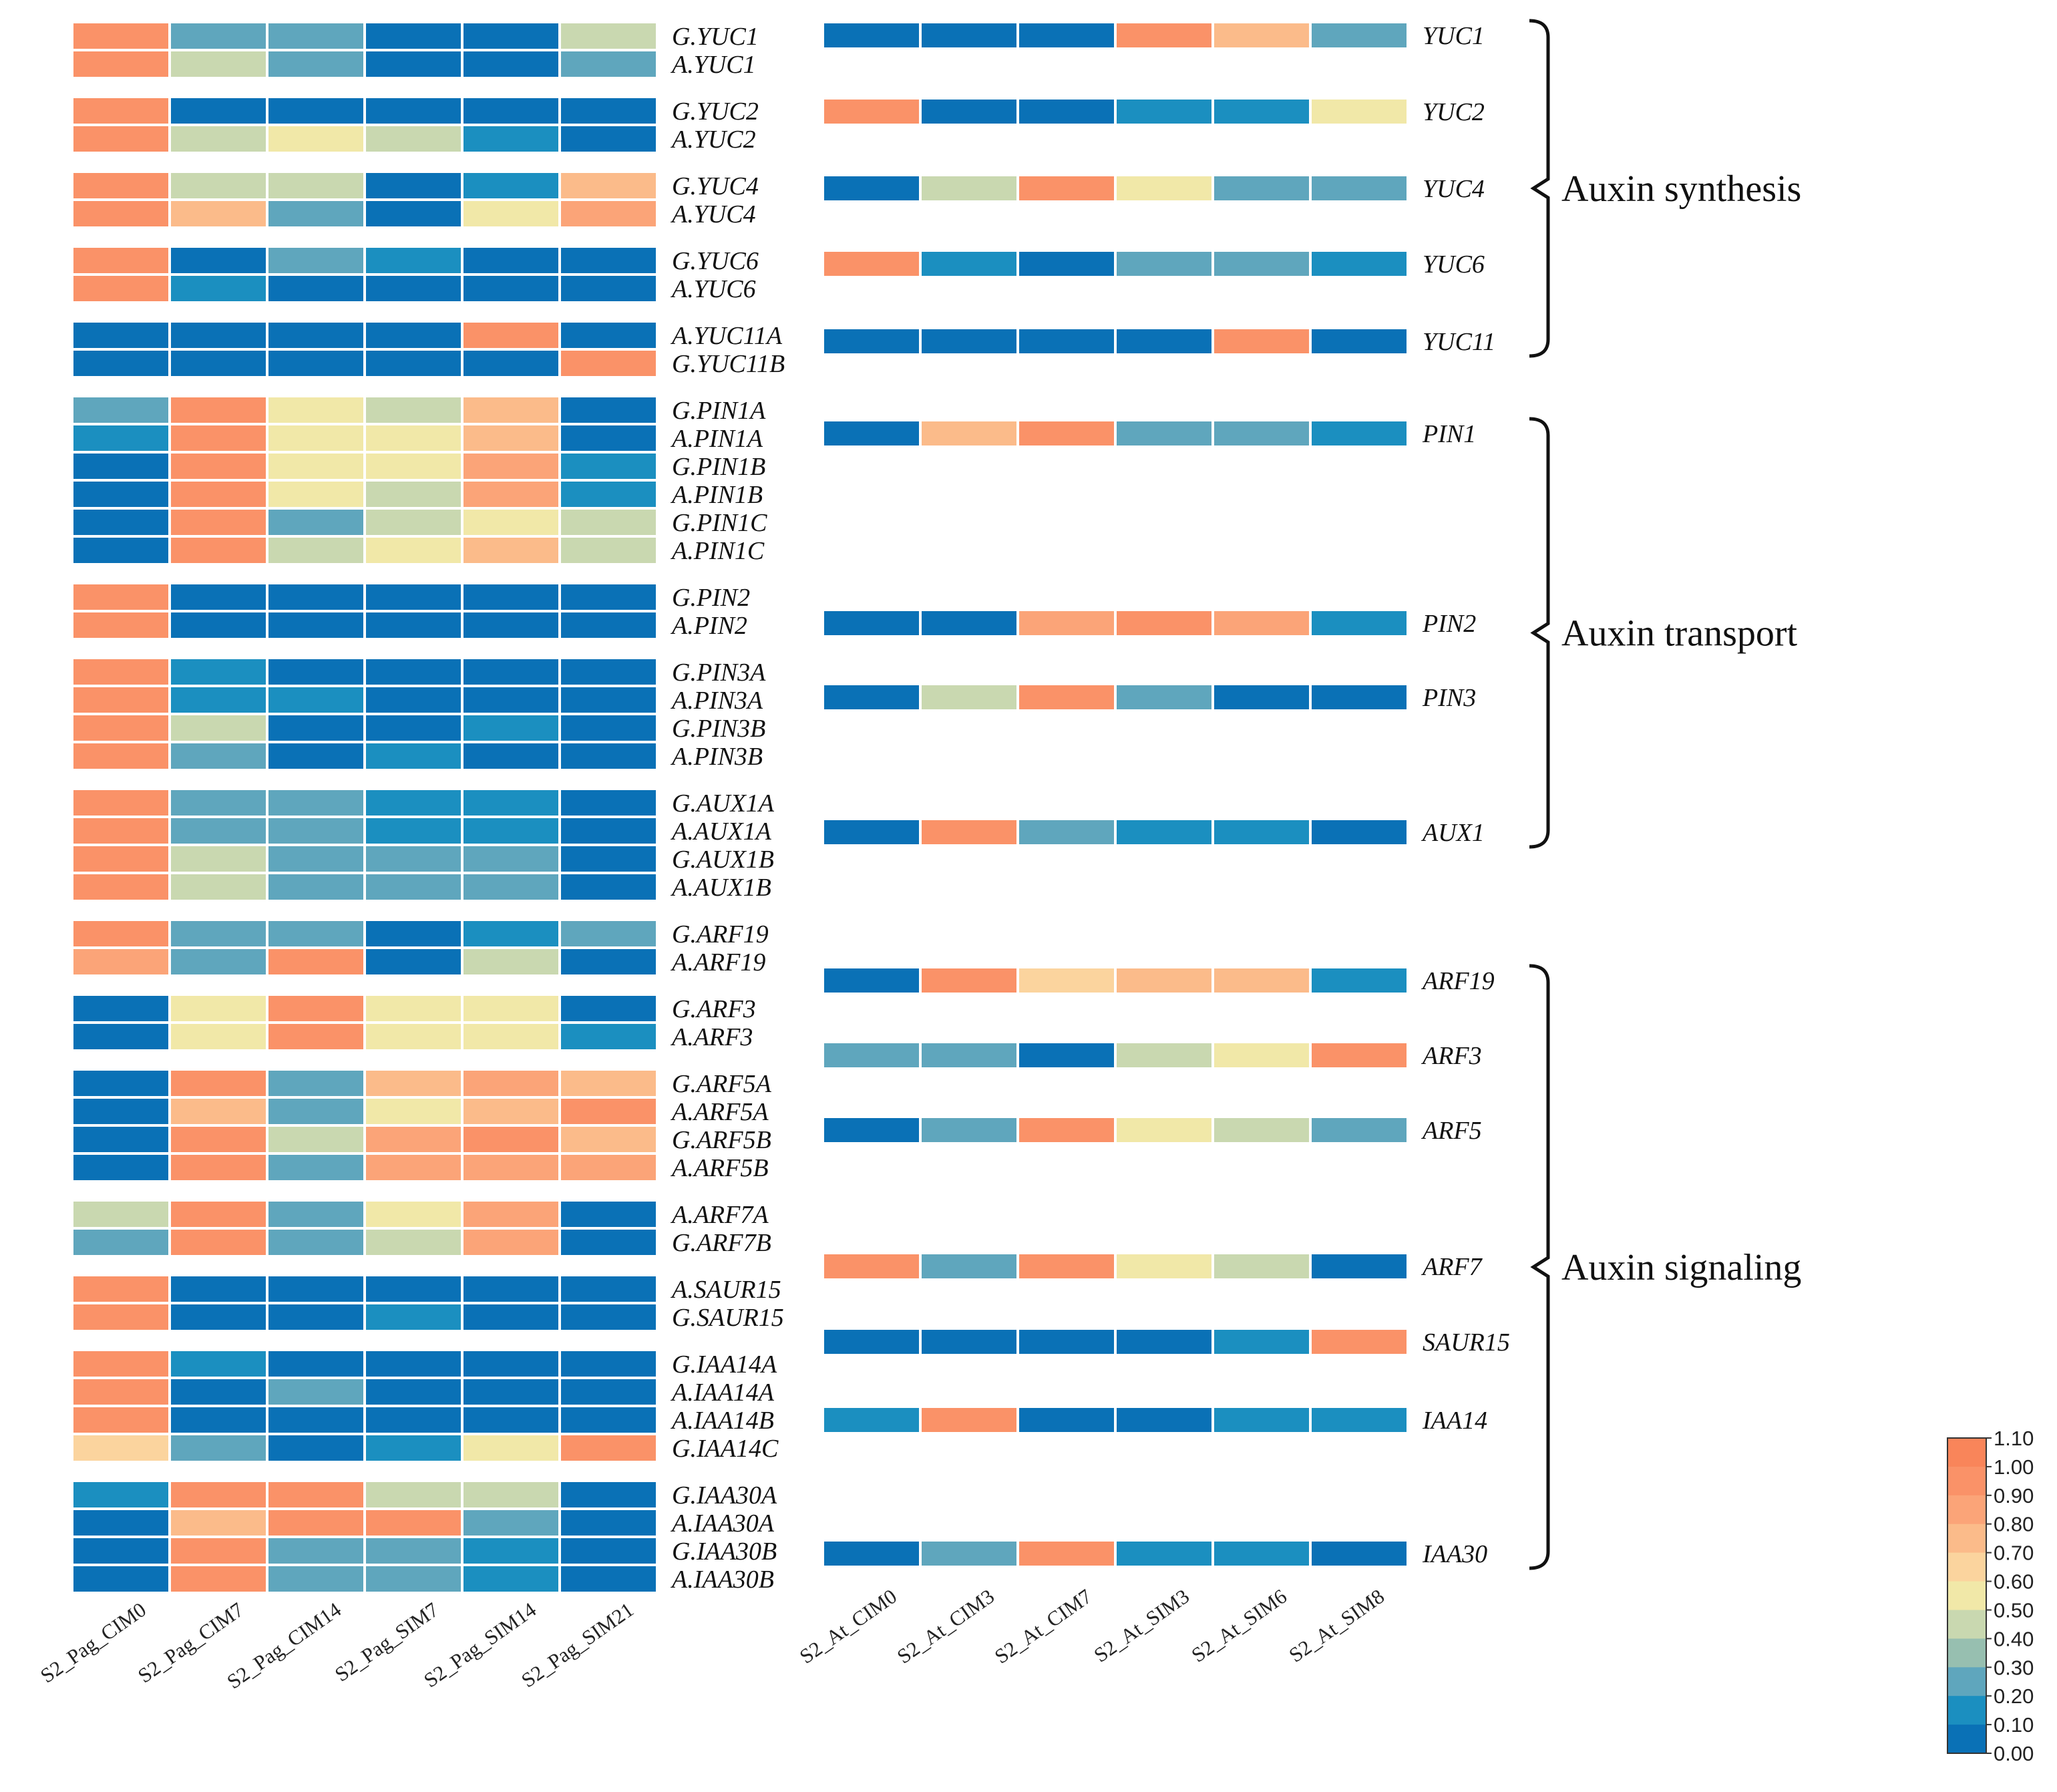 This screenshot has height=1792, width=2057. Describe the element at coordinates (945, 1626) in the screenshot. I see `right-column-label: S2_At_CIM3` at that location.